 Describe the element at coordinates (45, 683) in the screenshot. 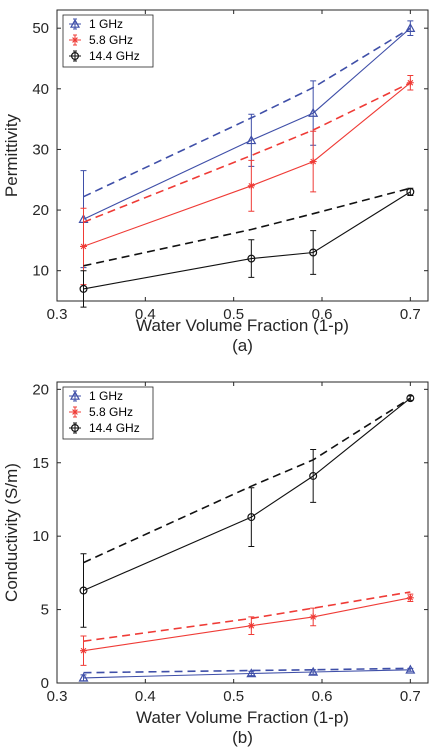

I see `y-tick-label: 0` at that location.